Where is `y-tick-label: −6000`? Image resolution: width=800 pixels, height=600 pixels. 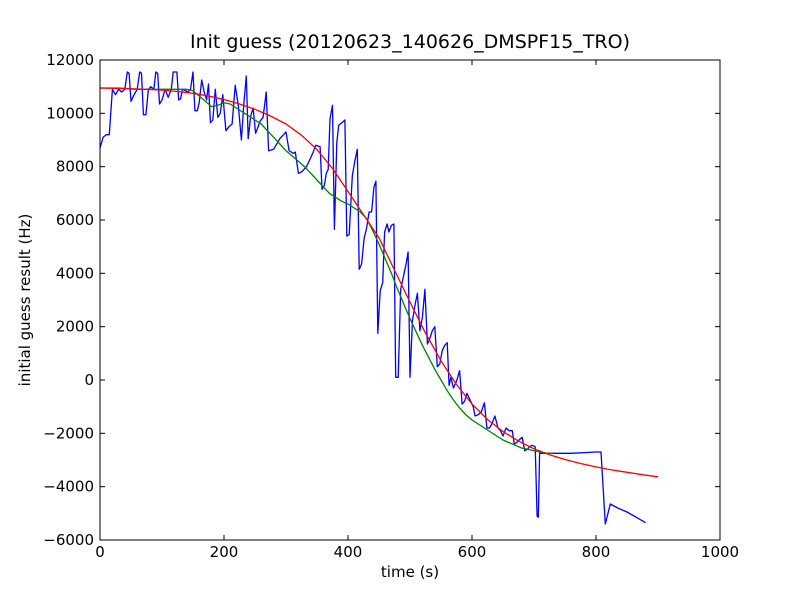
y-tick-label: −6000 is located at coordinates (68, 540).